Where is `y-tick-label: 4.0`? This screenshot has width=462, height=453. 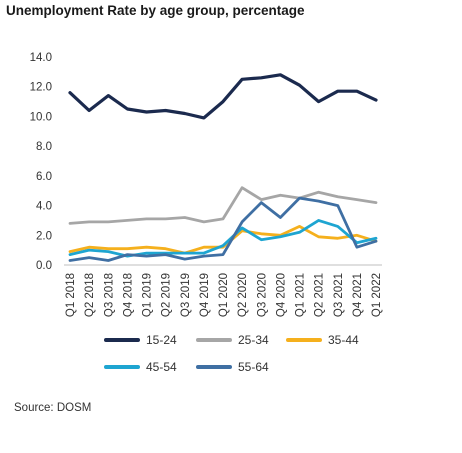 y-tick-label: 4.0 is located at coordinates (44, 207).